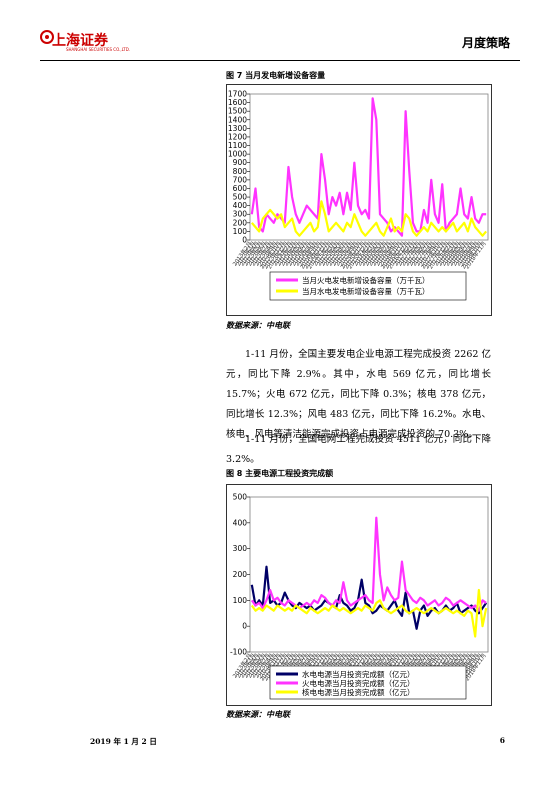  What do you see at coordinates (280, 473) in the screenshot?
I see `figure-title: 图 8 主要电源工程投资完成额` at bounding box center [280, 473].